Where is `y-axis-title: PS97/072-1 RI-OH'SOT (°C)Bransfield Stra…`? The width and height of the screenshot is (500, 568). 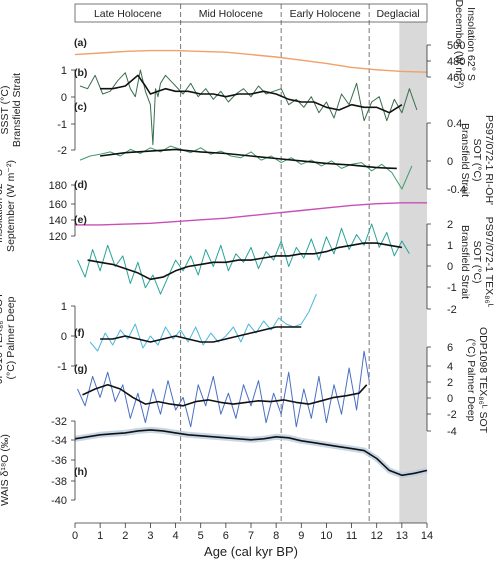 y-axis-title: PS97/072-1 RI-OH'SOT (°C)Bransfield Stra… is located at coordinates (477, 160).